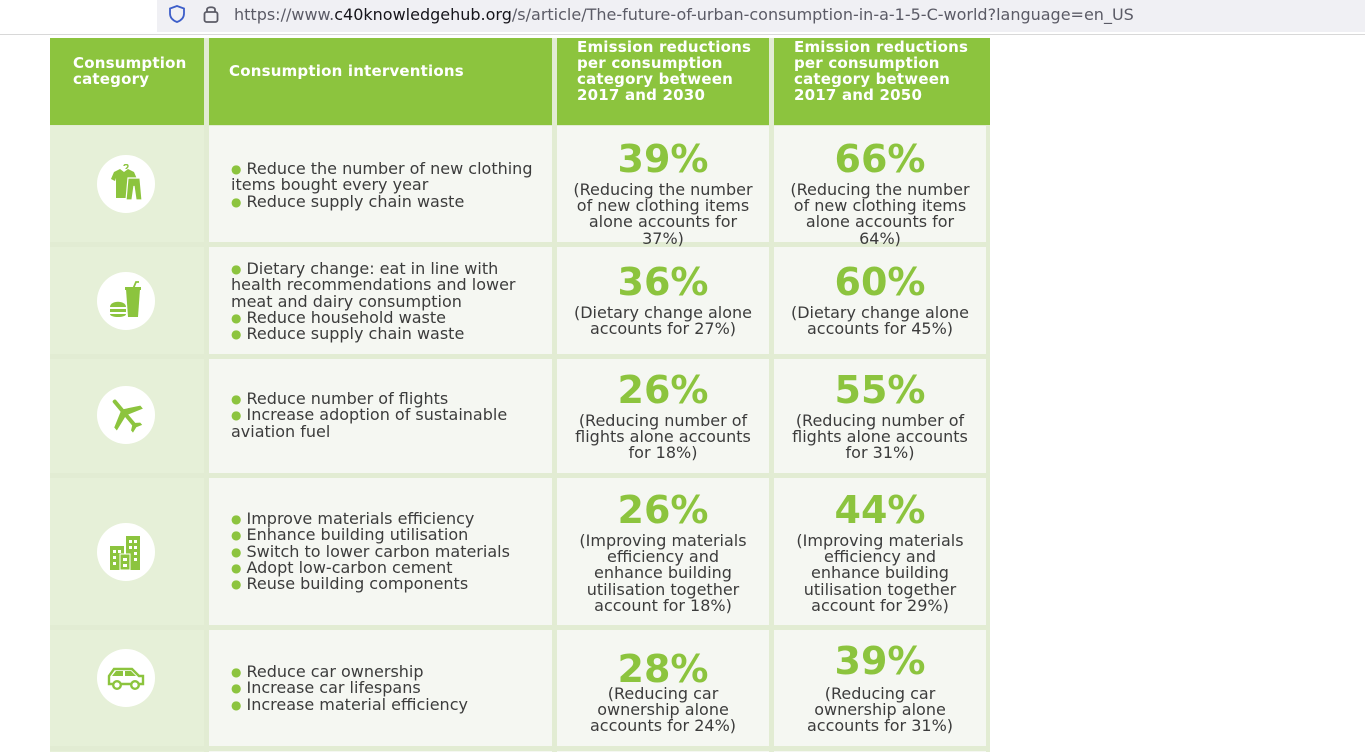  I want to click on category-cell-car, so click(127, 688).